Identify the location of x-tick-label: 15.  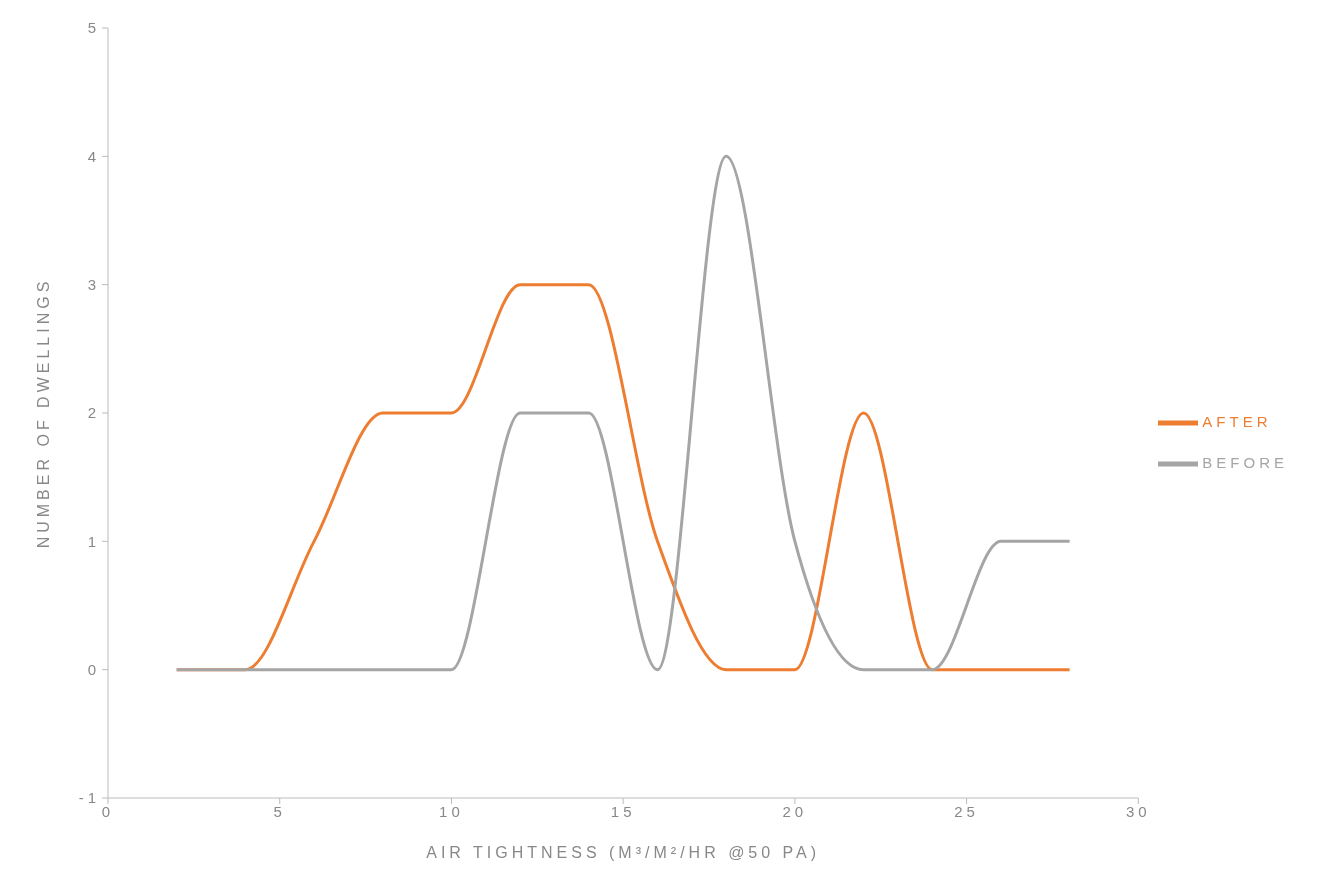
(623, 811).